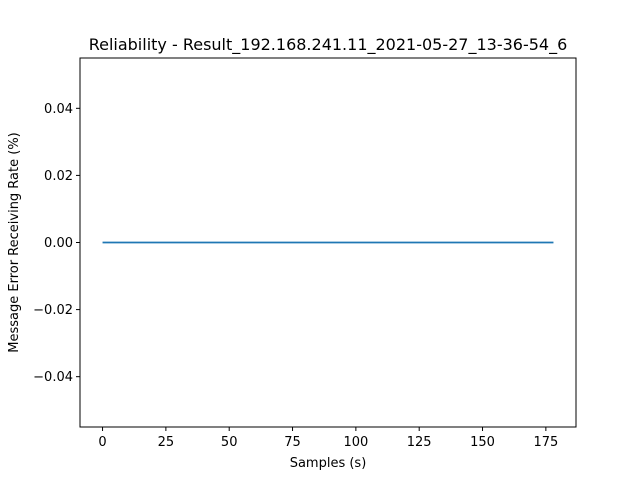 This screenshot has height=480, width=640. What do you see at coordinates (292, 442) in the screenshot?
I see `x-tick-label: 75` at bounding box center [292, 442].